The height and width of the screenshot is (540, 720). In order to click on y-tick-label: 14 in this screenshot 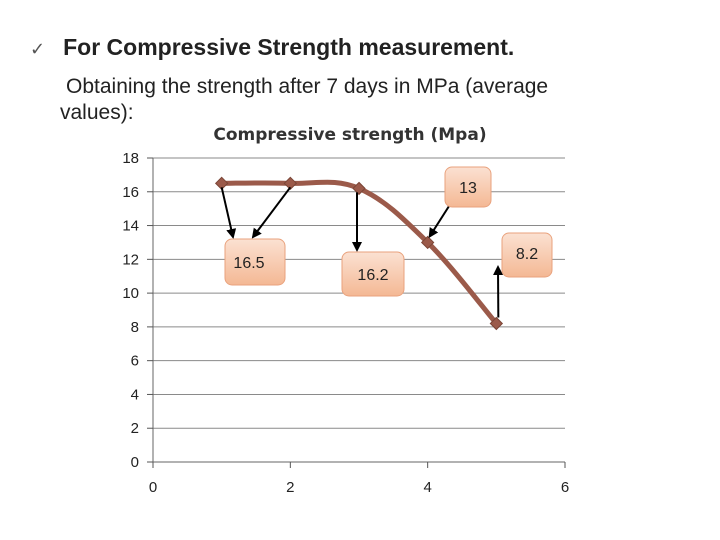, I will do `click(130, 226)`.